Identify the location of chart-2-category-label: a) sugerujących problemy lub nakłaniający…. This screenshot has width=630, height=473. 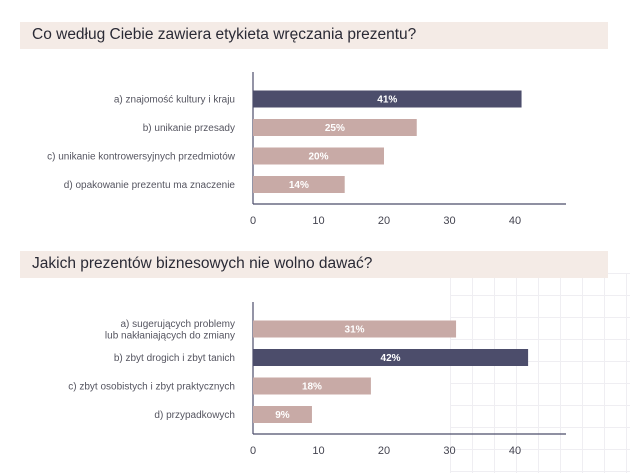
(170, 330).